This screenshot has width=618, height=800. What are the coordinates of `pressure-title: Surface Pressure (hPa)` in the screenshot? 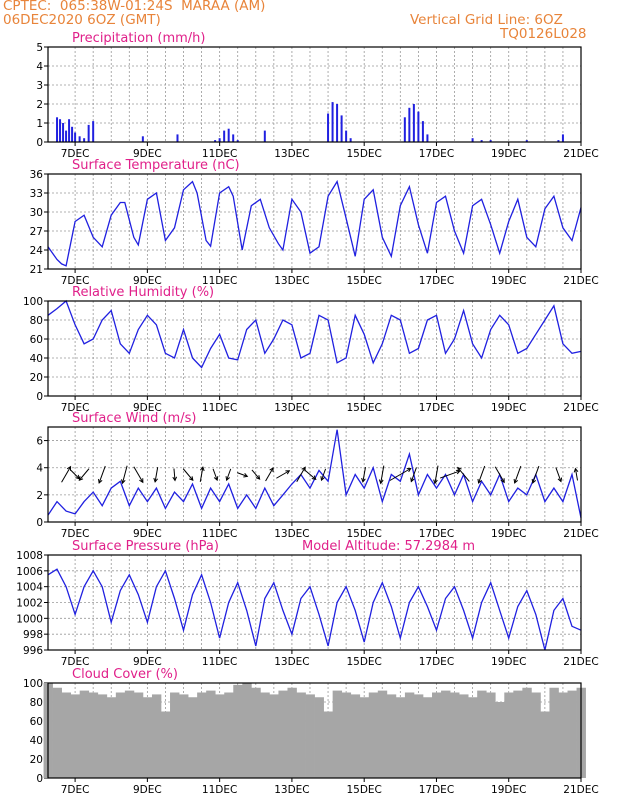 It's located at (145, 546).